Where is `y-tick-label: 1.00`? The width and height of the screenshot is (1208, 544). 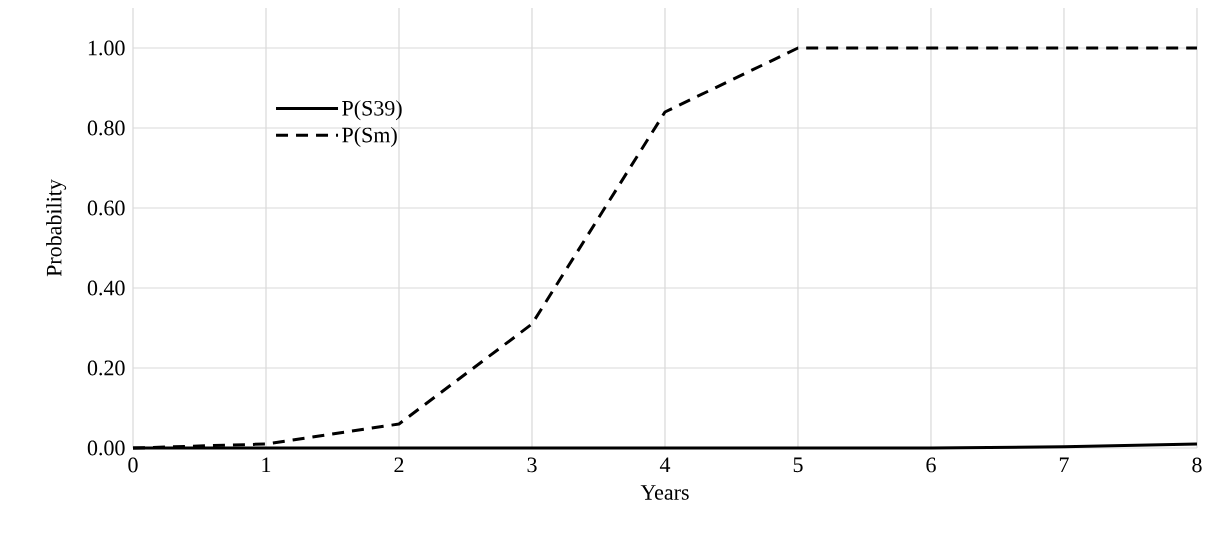 y-tick-label: 1.00 is located at coordinates (106, 48).